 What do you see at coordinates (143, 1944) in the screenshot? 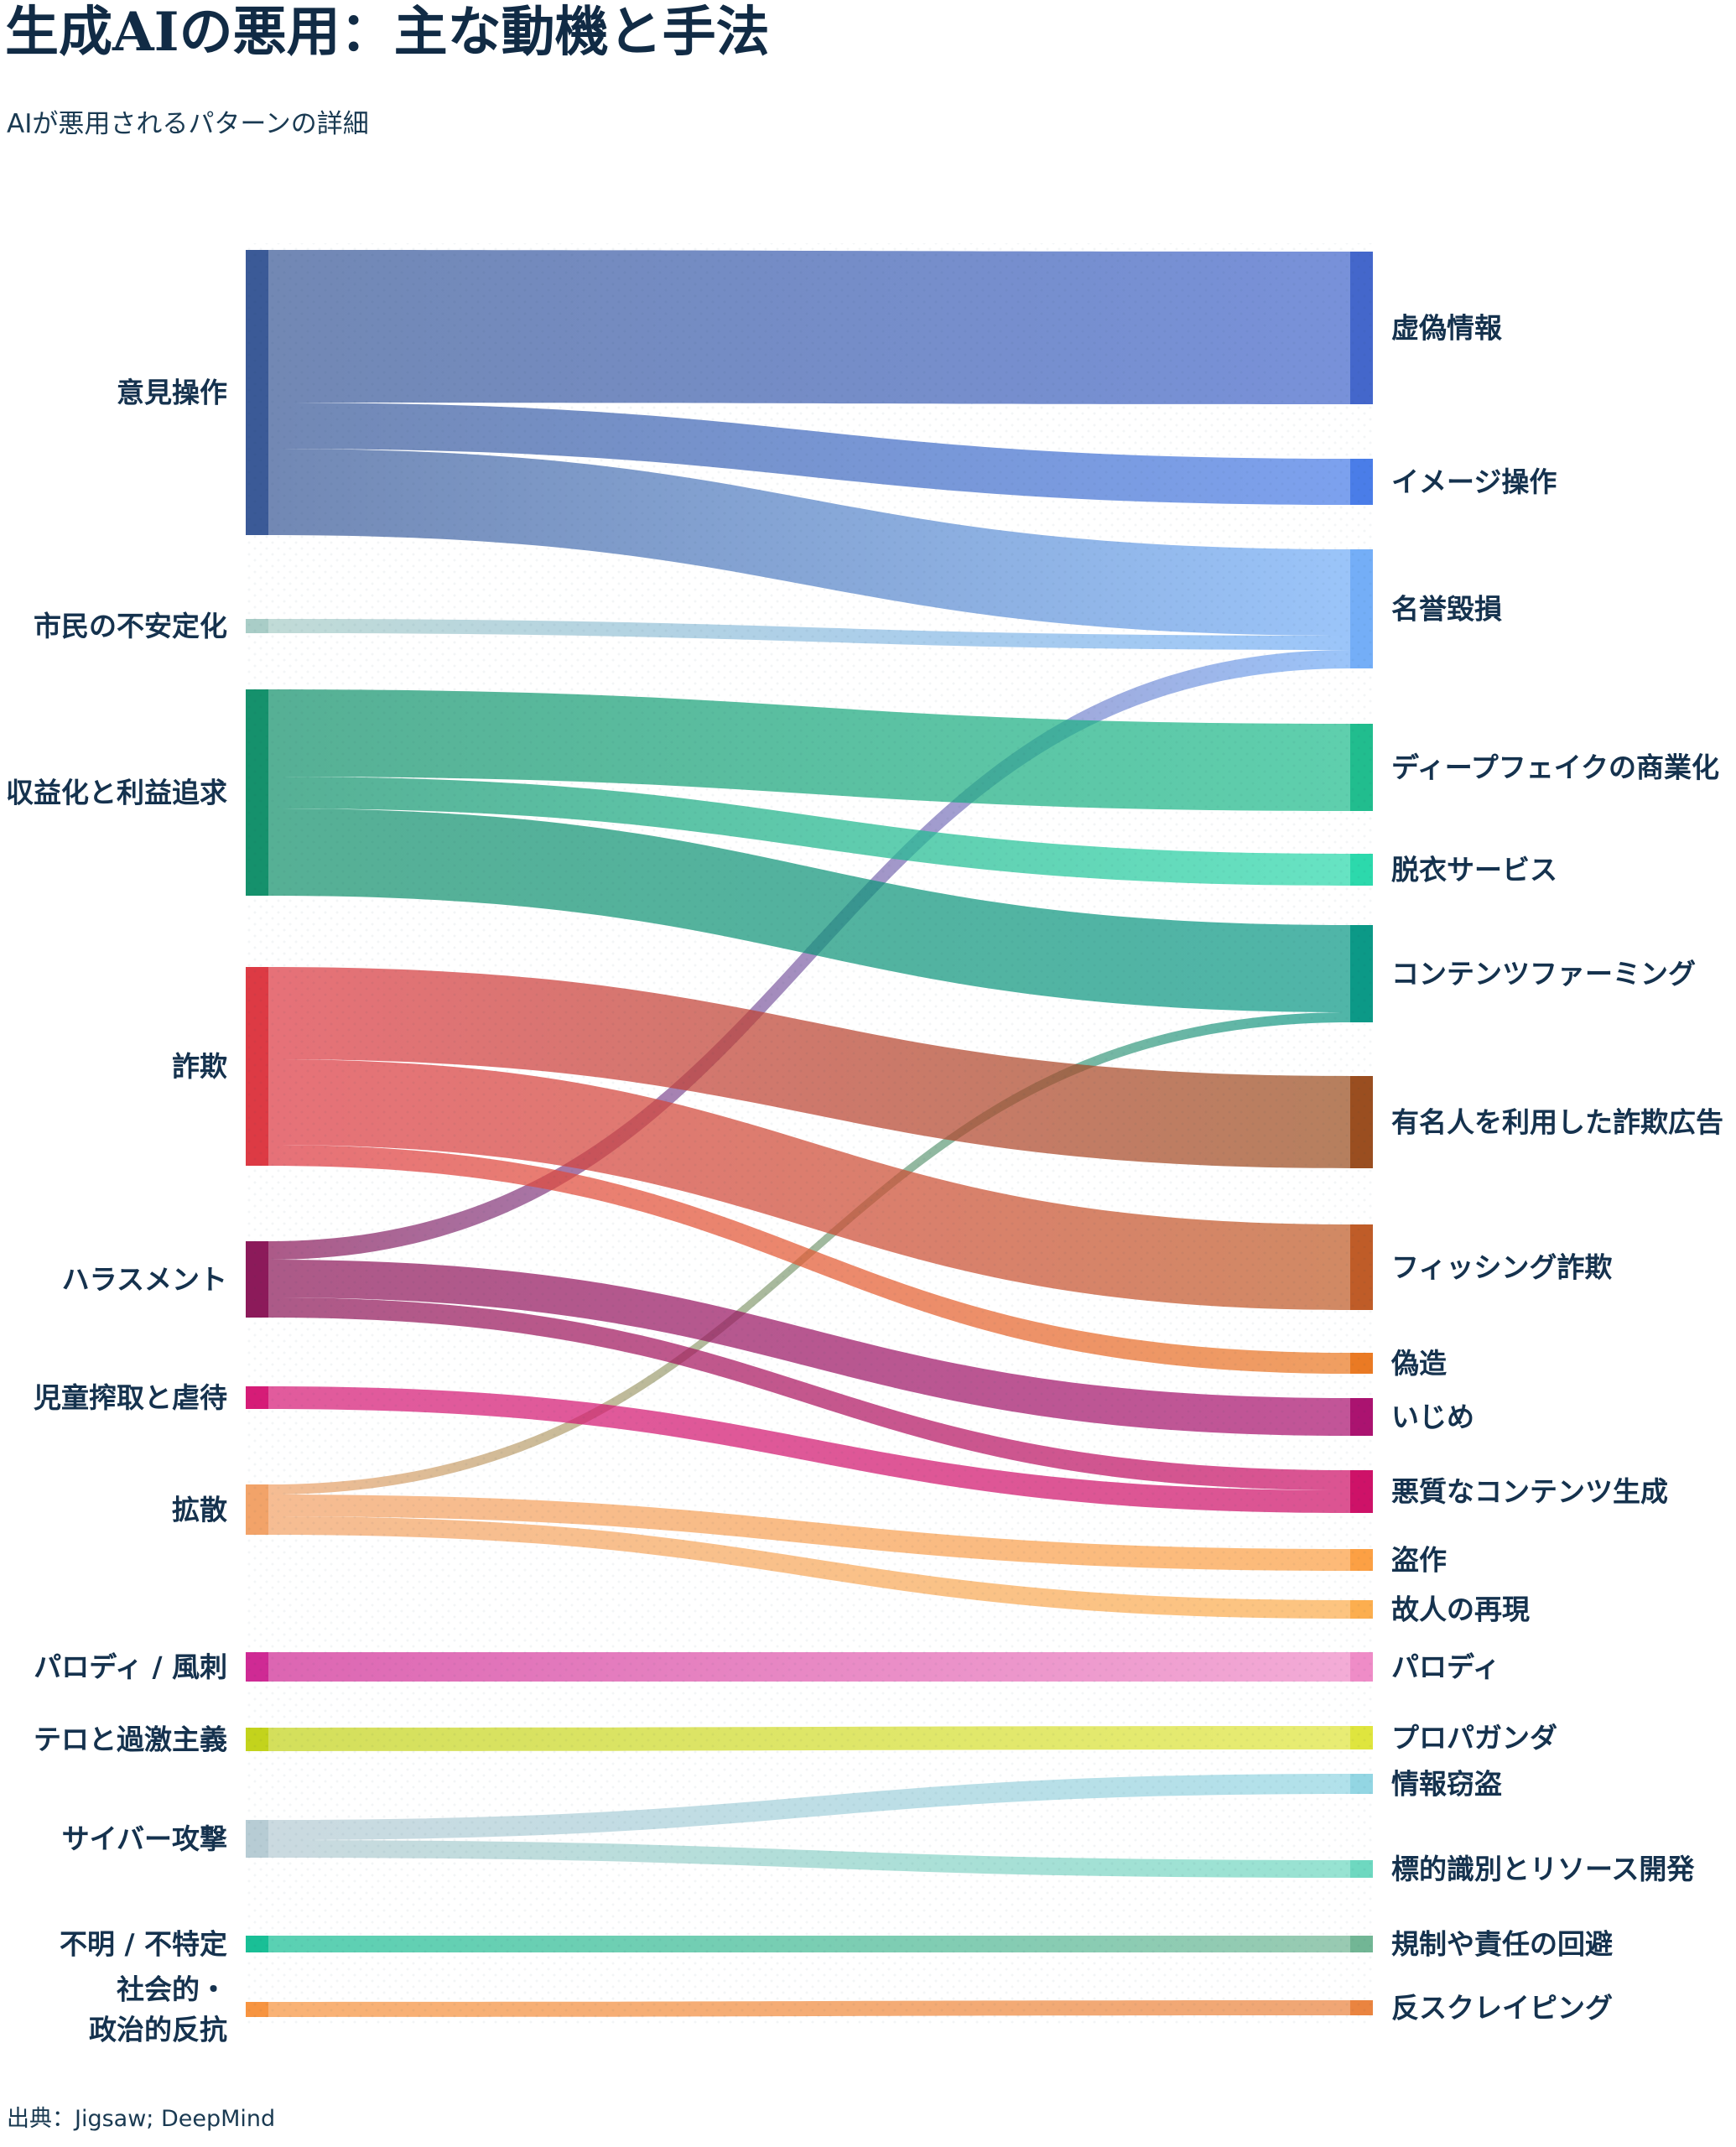
I see `node-label-unknown-unspecified: 不明 / 不特定` at bounding box center [143, 1944].